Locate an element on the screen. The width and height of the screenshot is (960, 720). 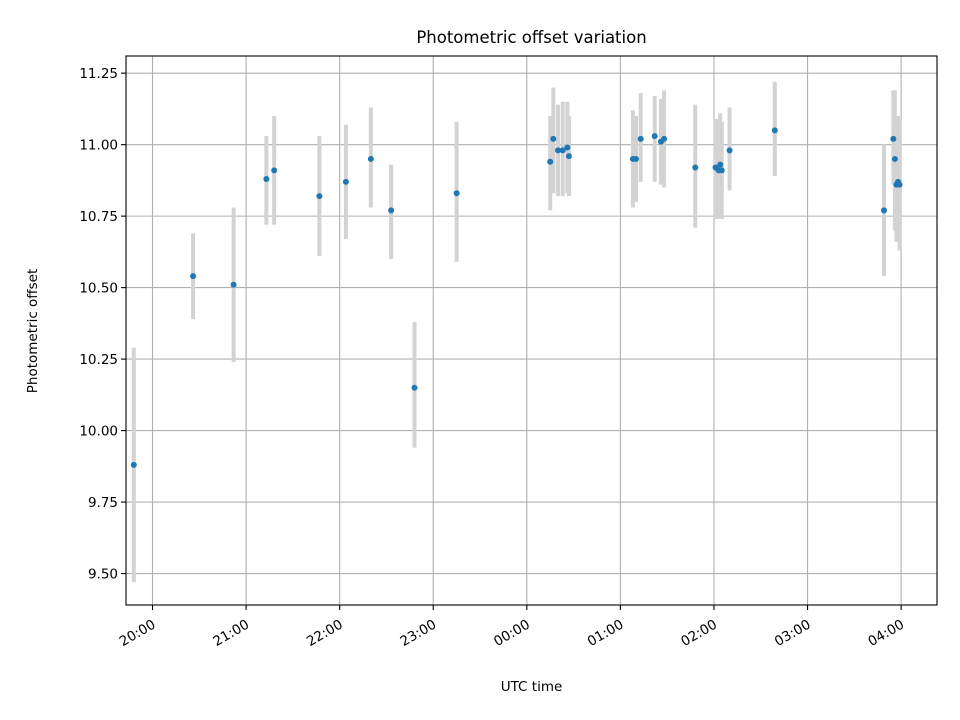
x-axis-label: UTC time is located at coordinates (532, 687).